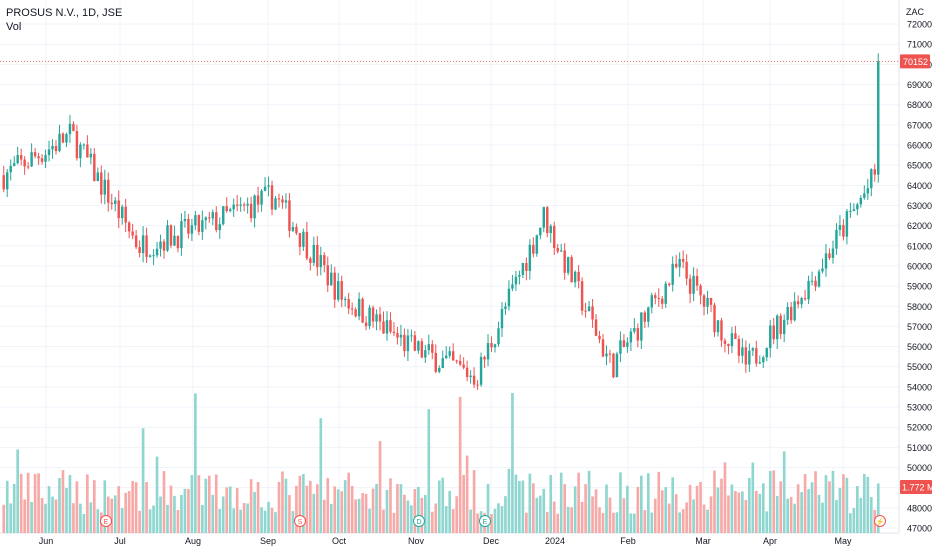 This screenshot has height=550, width=932. Describe the element at coordinates (555, 541) in the screenshot. I see `x-tick-label: 2024` at that location.